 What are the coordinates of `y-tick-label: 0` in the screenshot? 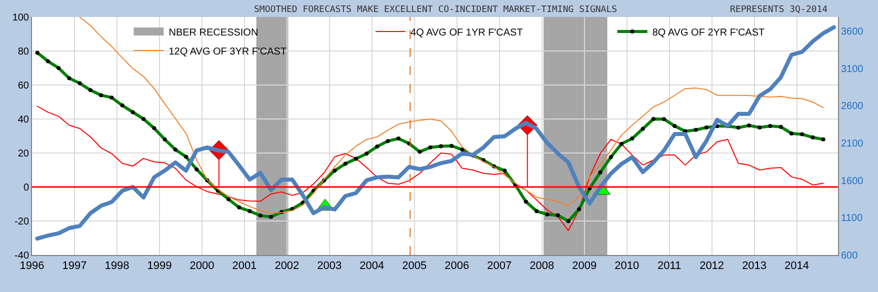 It's located at (26, 188).